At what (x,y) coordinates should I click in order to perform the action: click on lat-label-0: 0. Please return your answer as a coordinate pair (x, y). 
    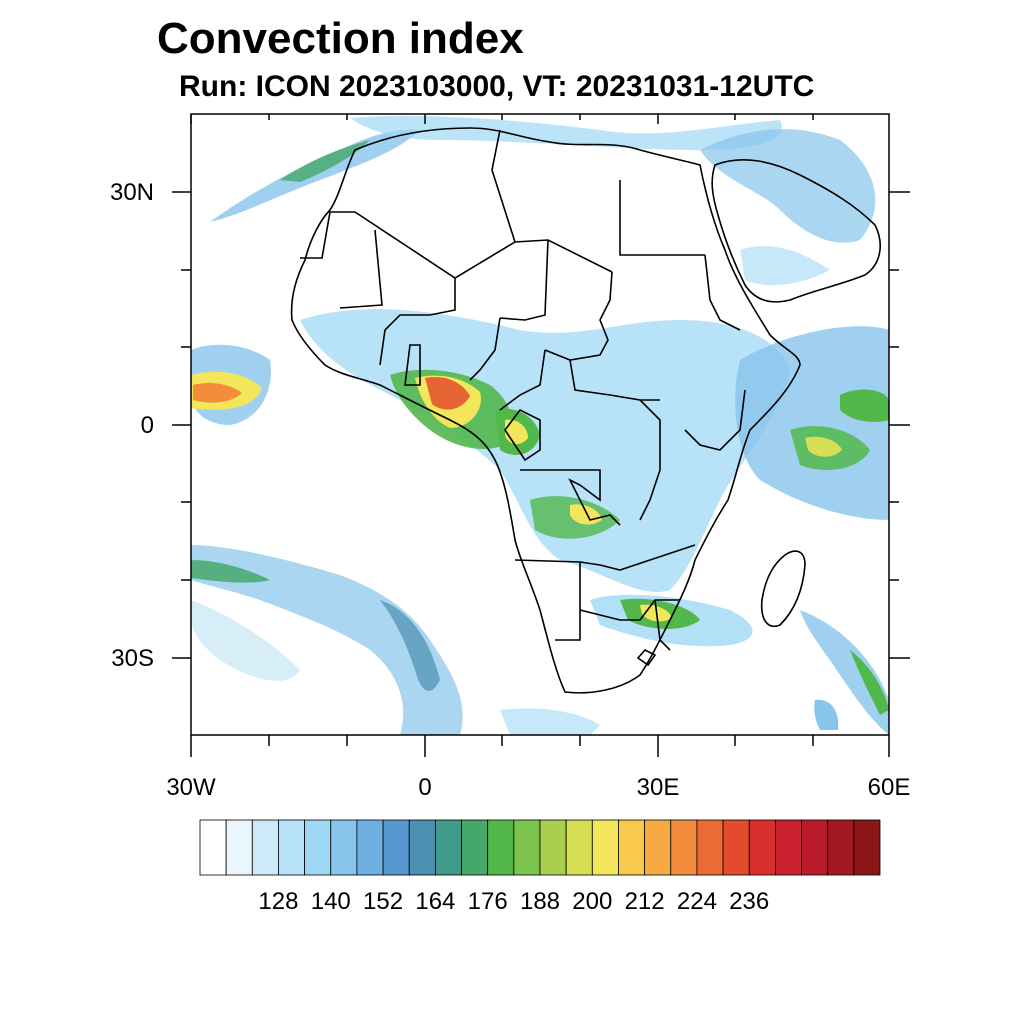
    Looking at the image, I should click on (147, 425).